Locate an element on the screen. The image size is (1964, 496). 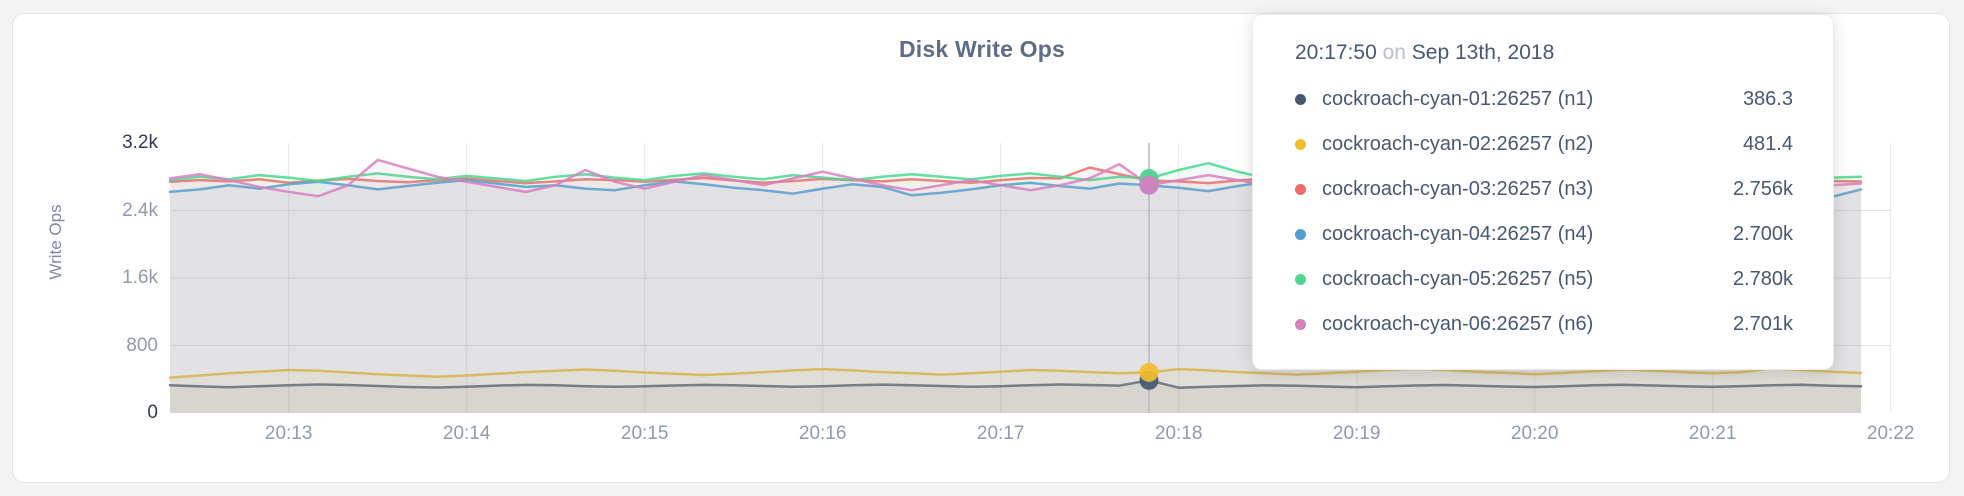
series-name: cockroach-cyan-01:26257 (n1) is located at coordinates (1458, 99).